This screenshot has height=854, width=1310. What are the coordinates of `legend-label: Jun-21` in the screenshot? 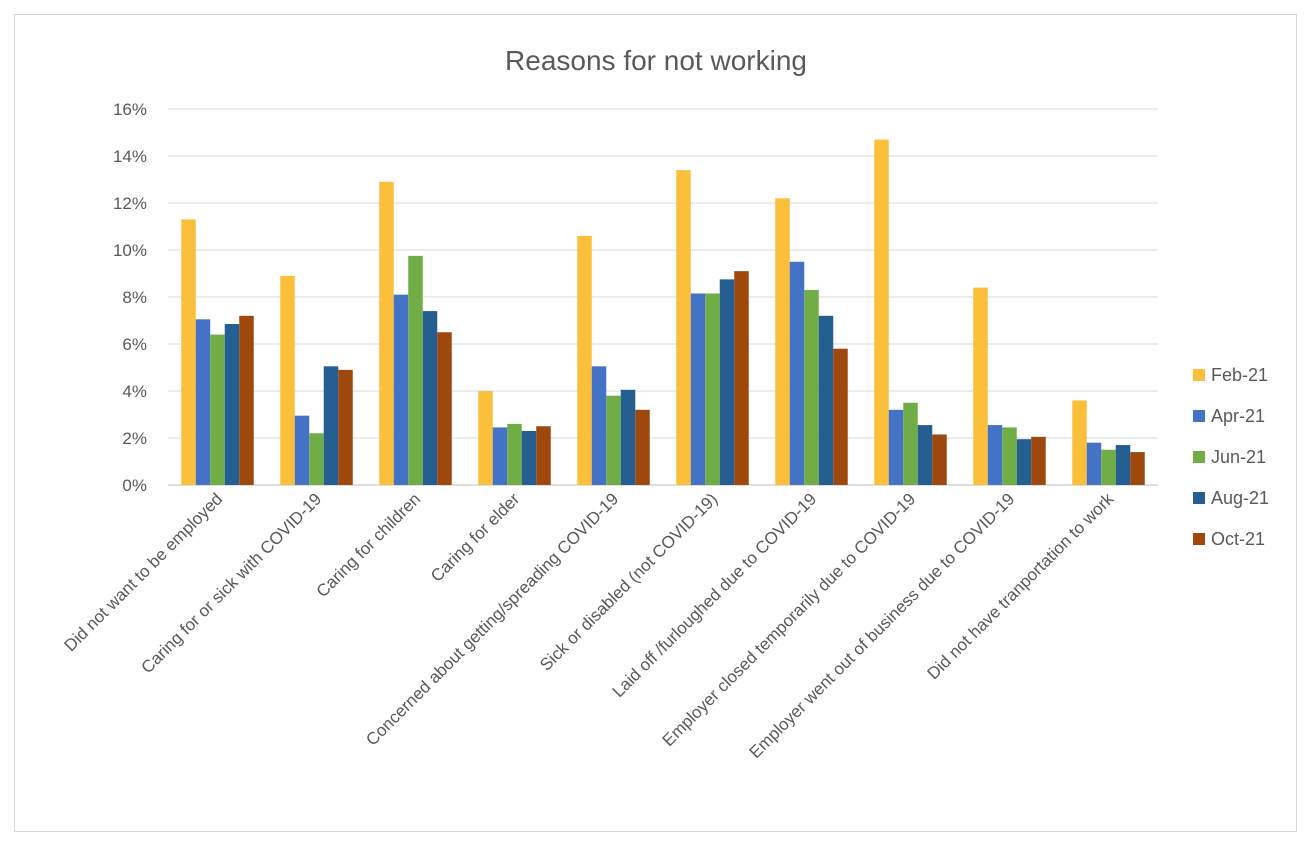 It's located at (1238, 457).